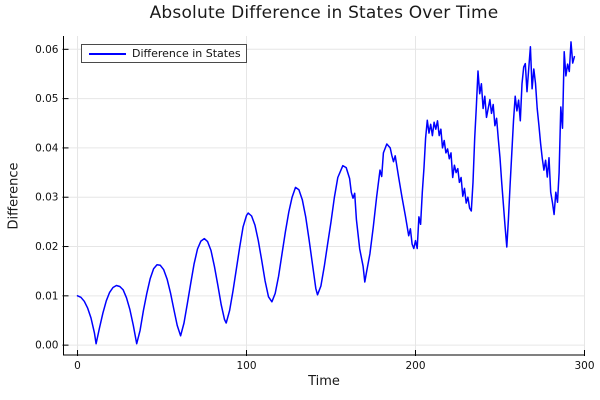 The height and width of the screenshot is (400, 600). What do you see at coordinates (47, 148) in the screenshot?
I see `y-tick-label: 0.04` at bounding box center [47, 148].